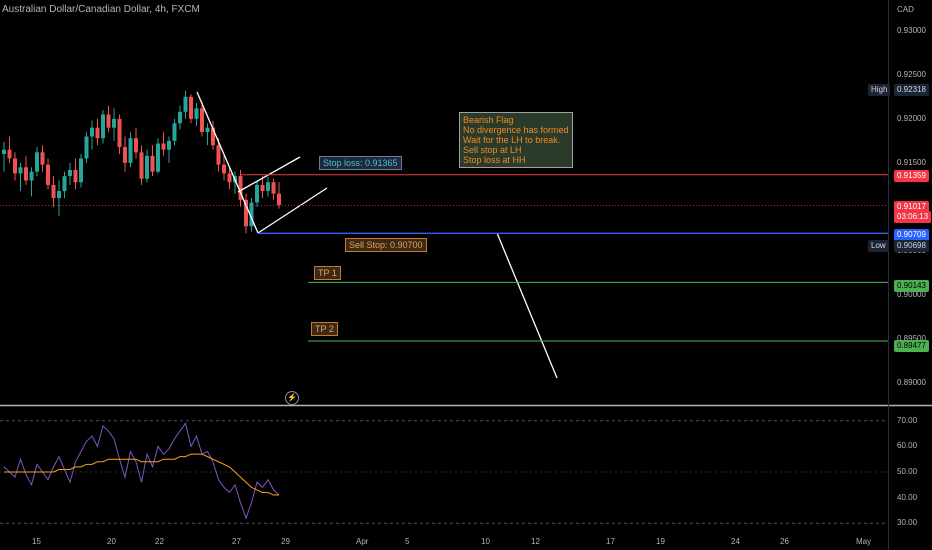 The image size is (932, 550). Describe the element at coordinates (407, 541) in the screenshot. I see `date-tick-label: 5` at that location.